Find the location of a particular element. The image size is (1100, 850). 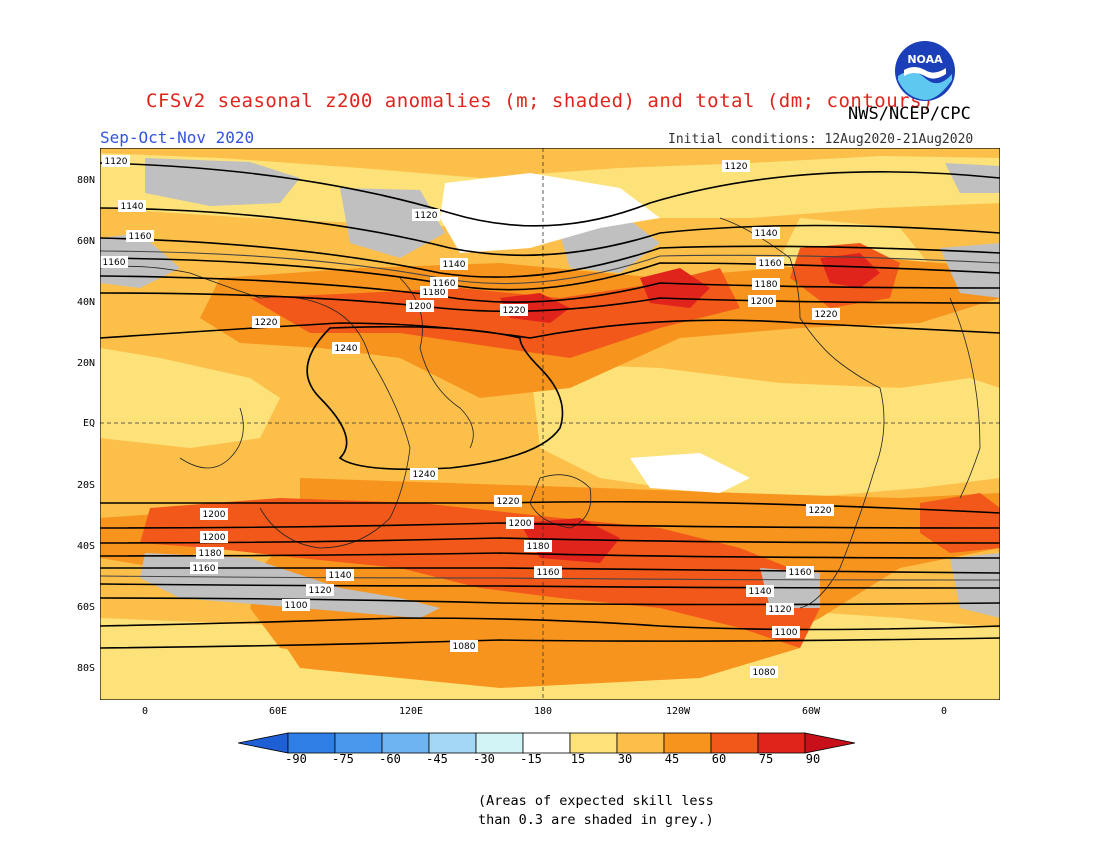

lat-label-40s: 40S is located at coordinates (85, 546).